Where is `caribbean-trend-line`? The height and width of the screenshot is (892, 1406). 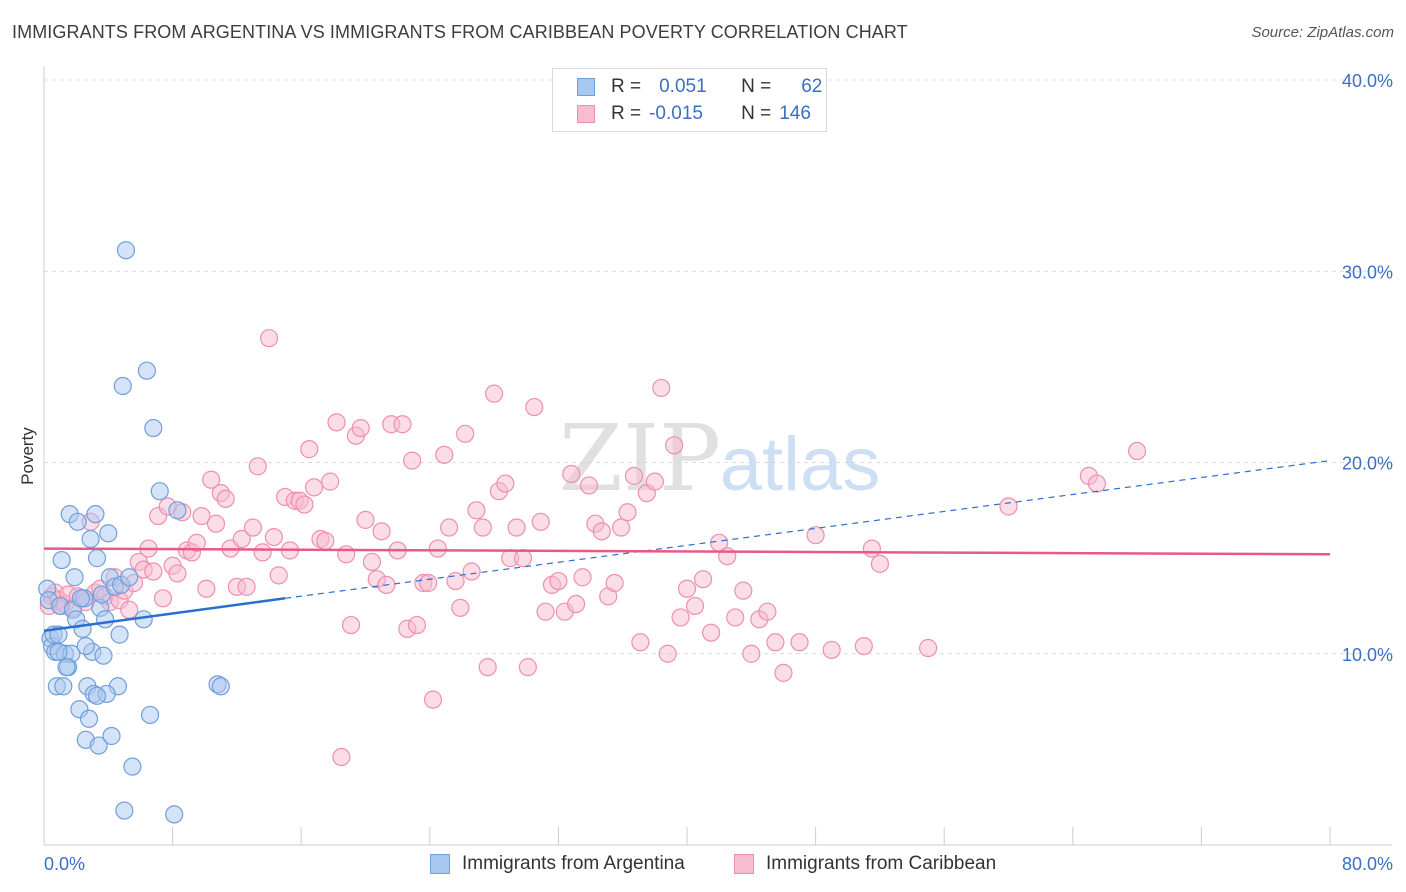
caribbean-trend-line is located at coordinates (687, 551).